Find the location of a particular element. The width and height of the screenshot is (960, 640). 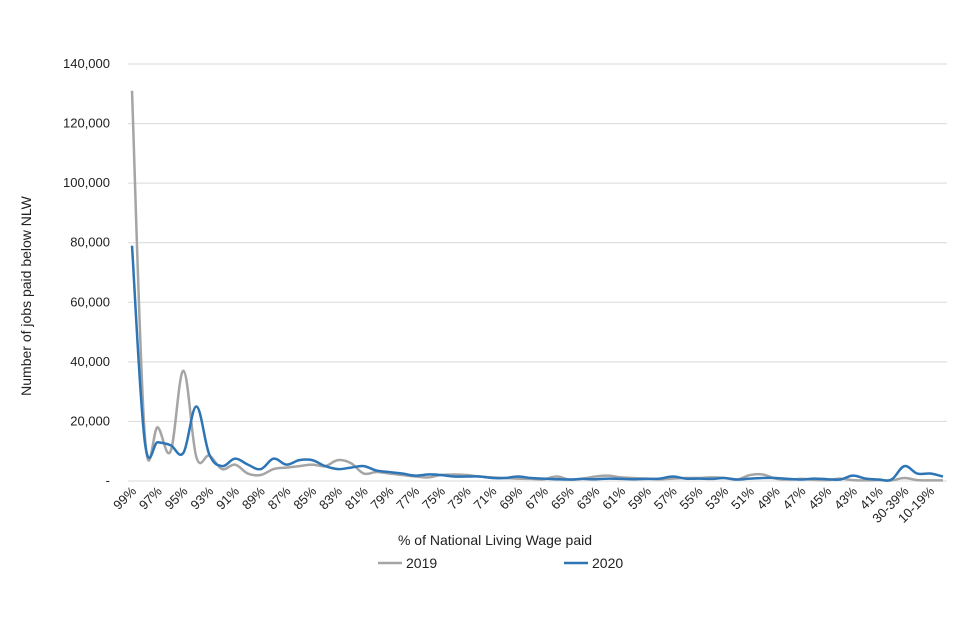

x-tick-label: 85% is located at coordinates (304, 497).